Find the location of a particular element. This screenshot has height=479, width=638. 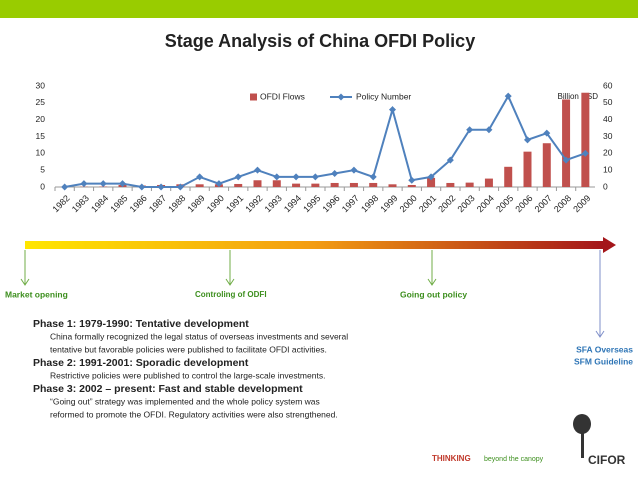

x-tick-label: 1999 is located at coordinates (388, 203).